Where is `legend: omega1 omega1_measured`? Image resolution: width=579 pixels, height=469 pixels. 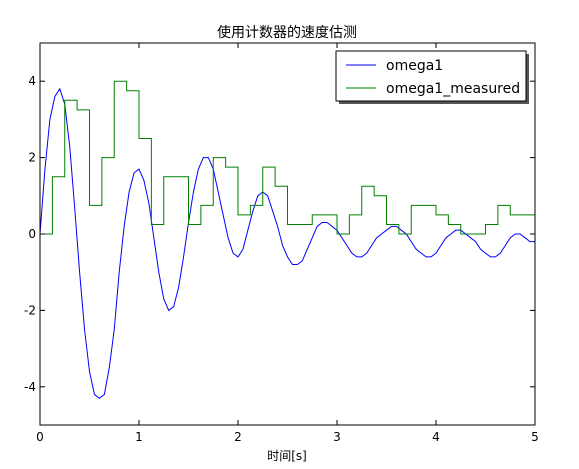
legend: omega1 omega1_measured is located at coordinates (432, 77).